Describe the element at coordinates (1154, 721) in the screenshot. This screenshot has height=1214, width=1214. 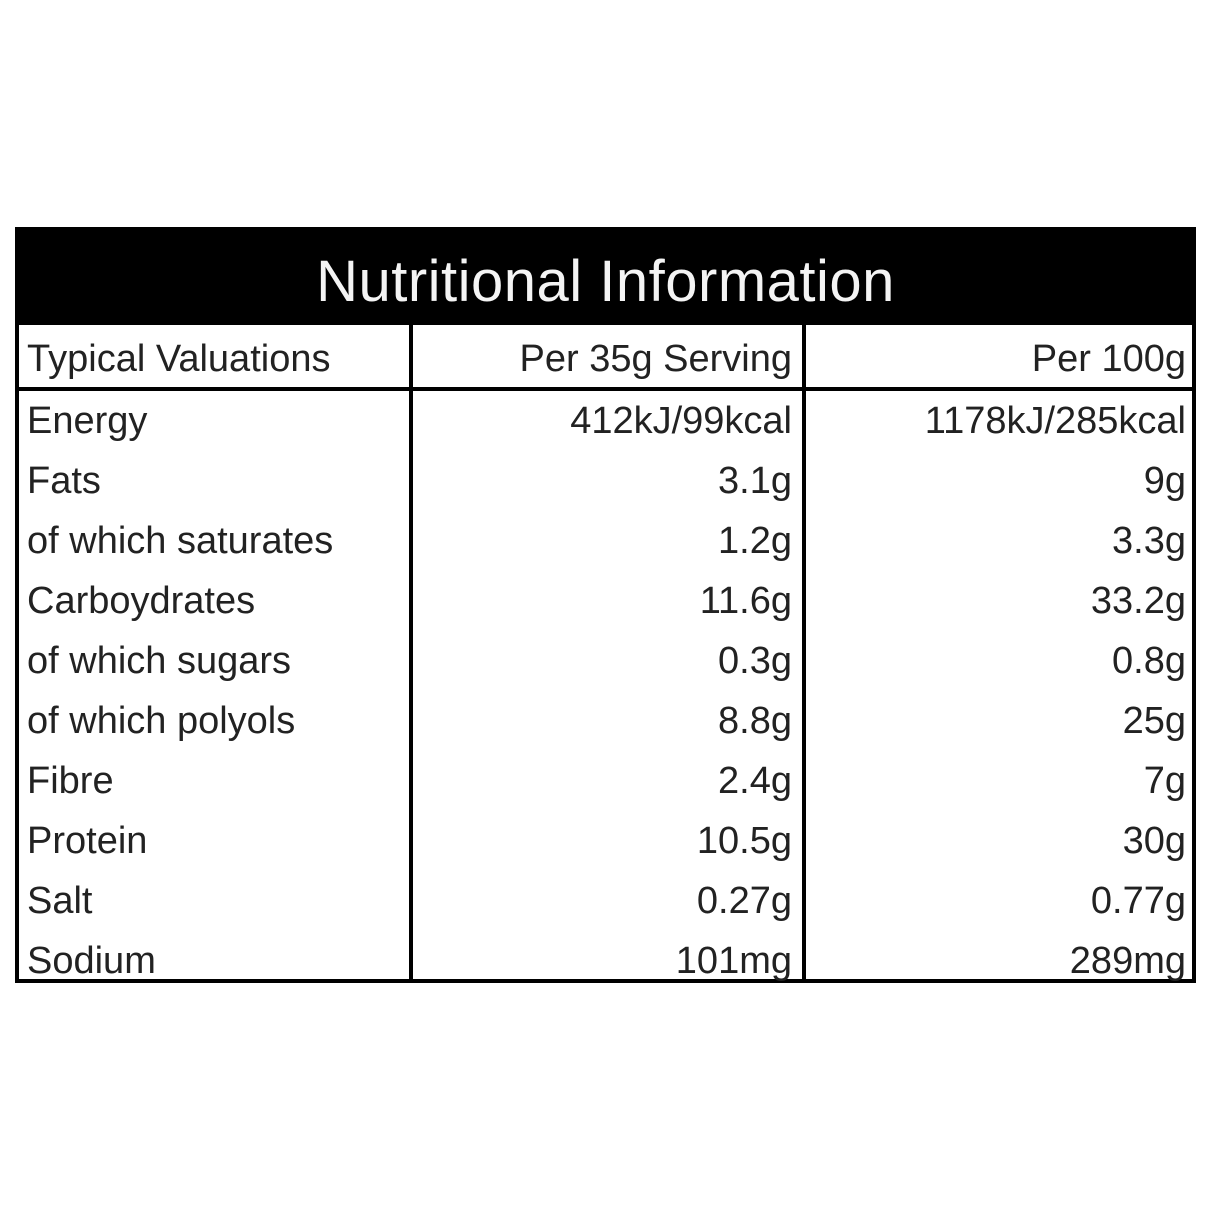
I see `per-100g-value: 25g` at that location.